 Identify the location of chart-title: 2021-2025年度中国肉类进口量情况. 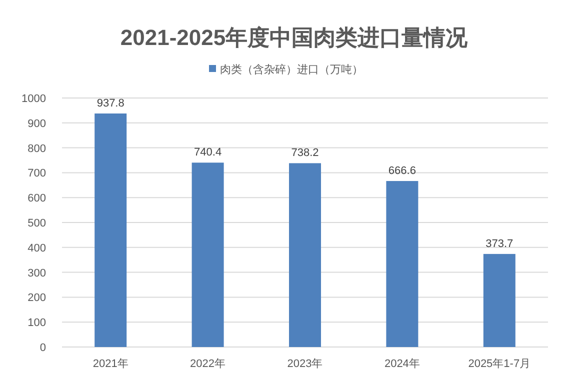
(294, 37).